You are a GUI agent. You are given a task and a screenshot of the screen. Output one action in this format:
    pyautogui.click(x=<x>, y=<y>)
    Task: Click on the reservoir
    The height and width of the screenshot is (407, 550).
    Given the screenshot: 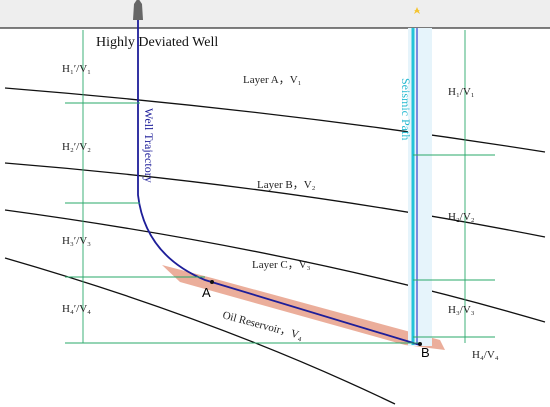 What is the action you would take?
    pyautogui.click(x=303, y=307)
    